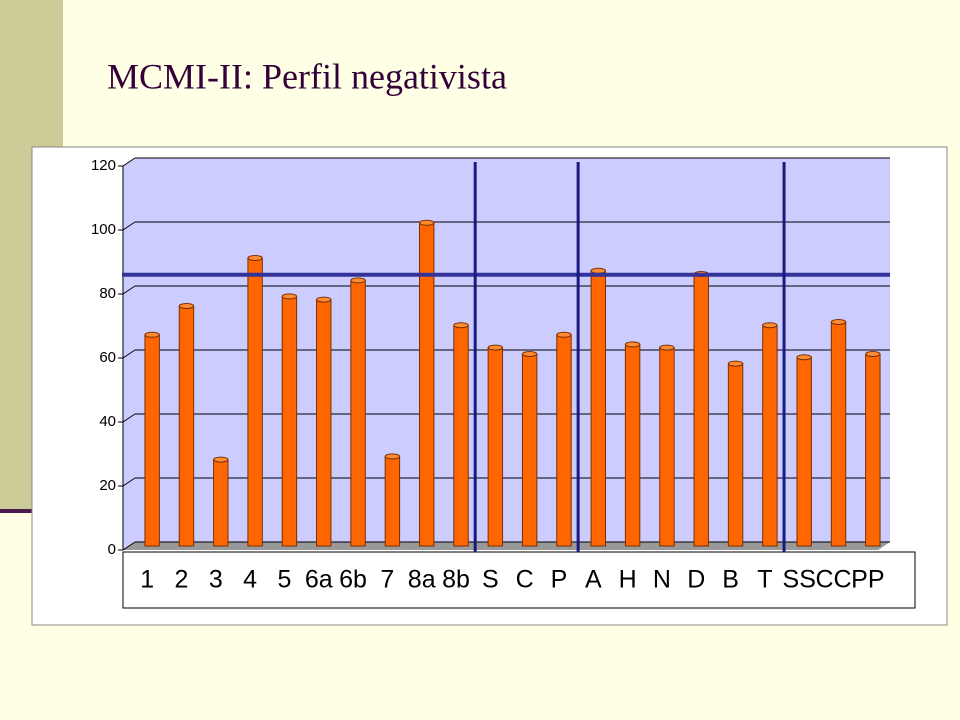 Image resolution: width=960 pixels, height=720 pixels. Describe the element at coordinates (103, 229) in the screenshot. I see `y-tick-label: 100` at that location.